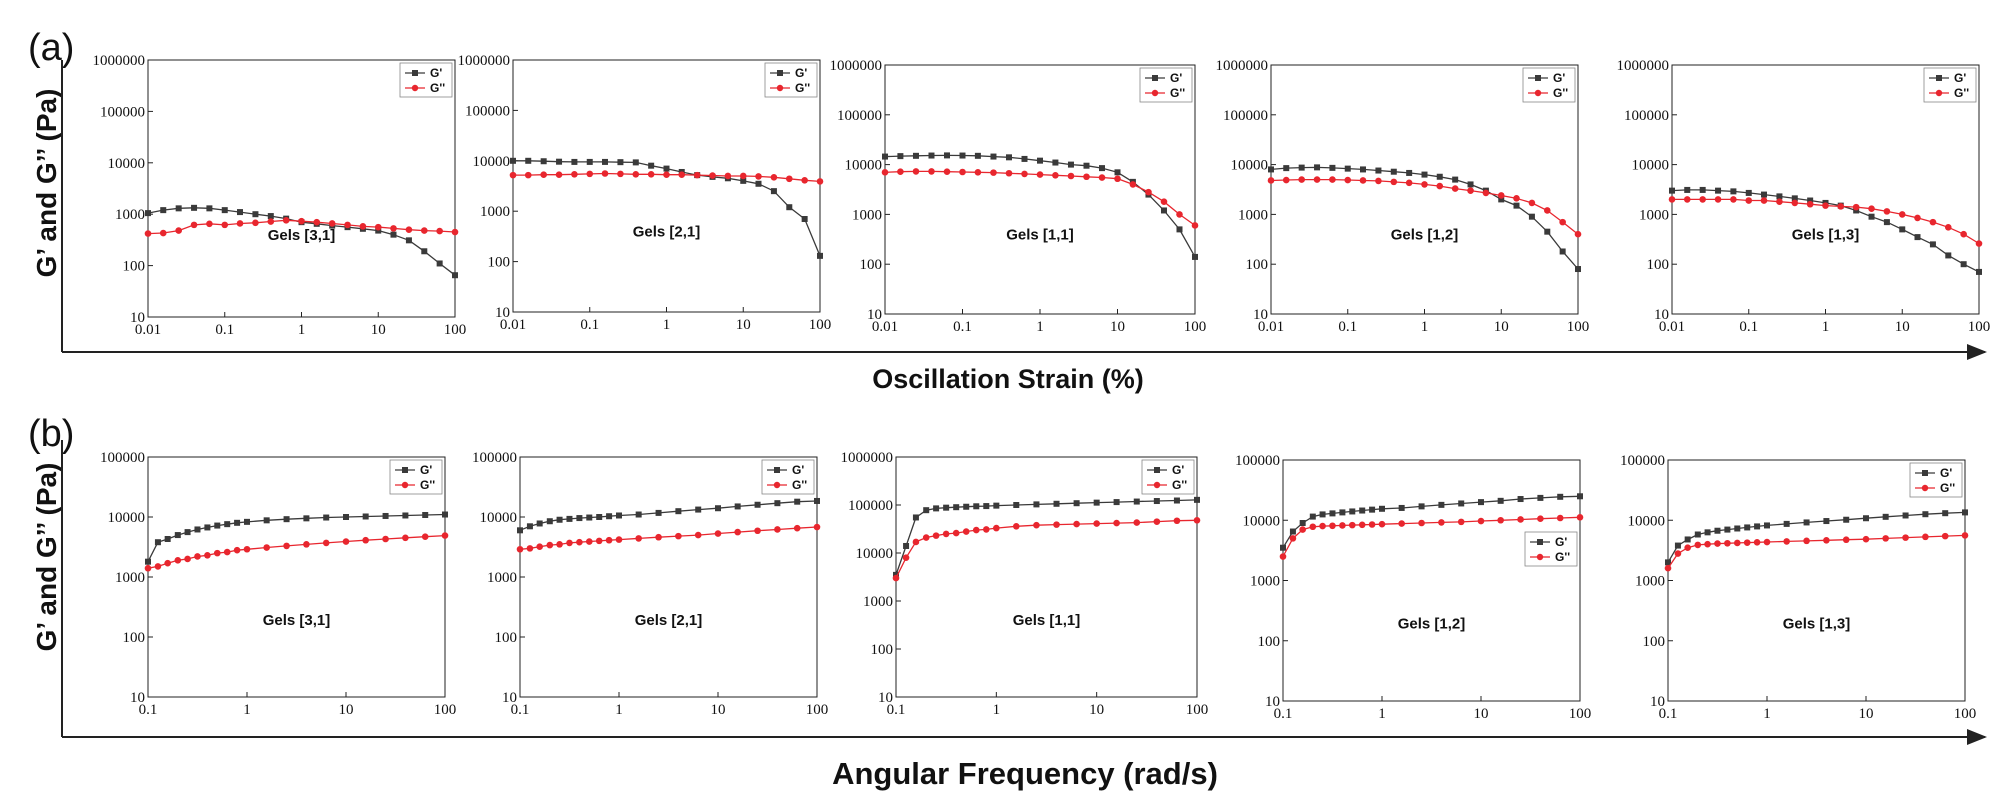  I want to click on x-axis-label-a: Oscillation Strain (%), so click(1008, 379).